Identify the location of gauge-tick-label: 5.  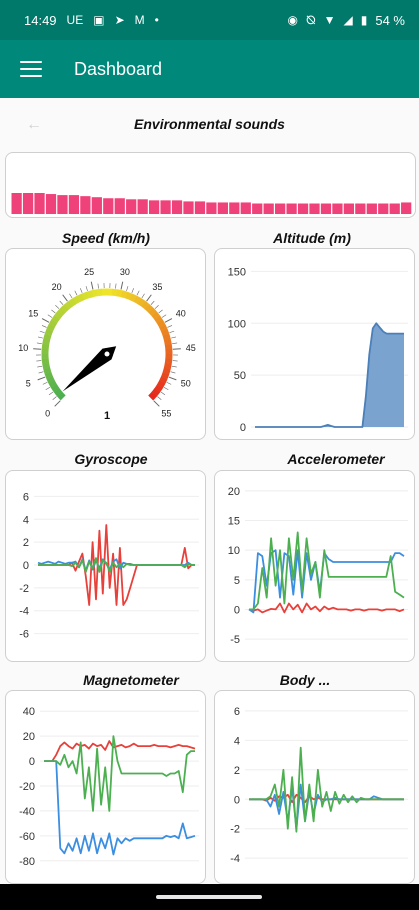
(28, 383).